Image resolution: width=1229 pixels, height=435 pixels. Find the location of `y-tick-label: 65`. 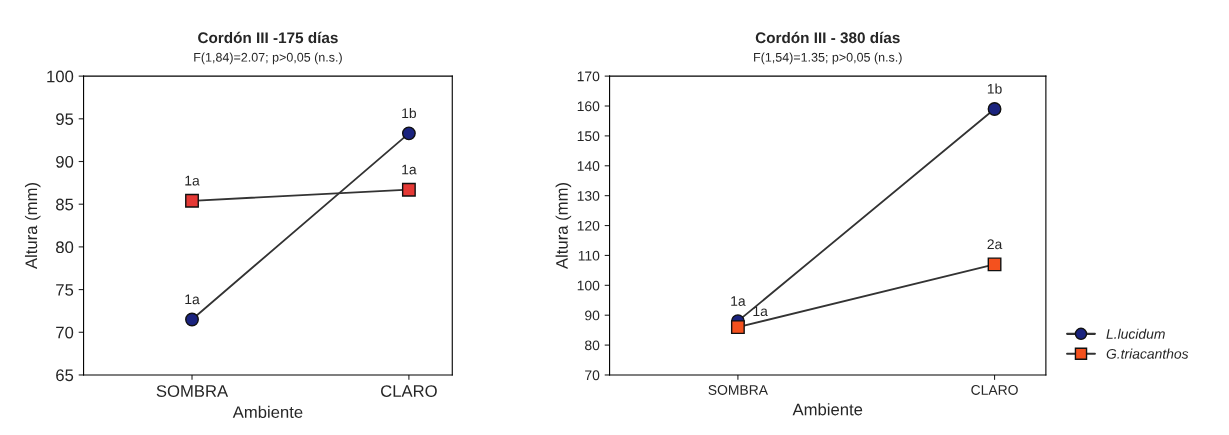

y-tick-label: 65 is located at coordinates (65, 375).